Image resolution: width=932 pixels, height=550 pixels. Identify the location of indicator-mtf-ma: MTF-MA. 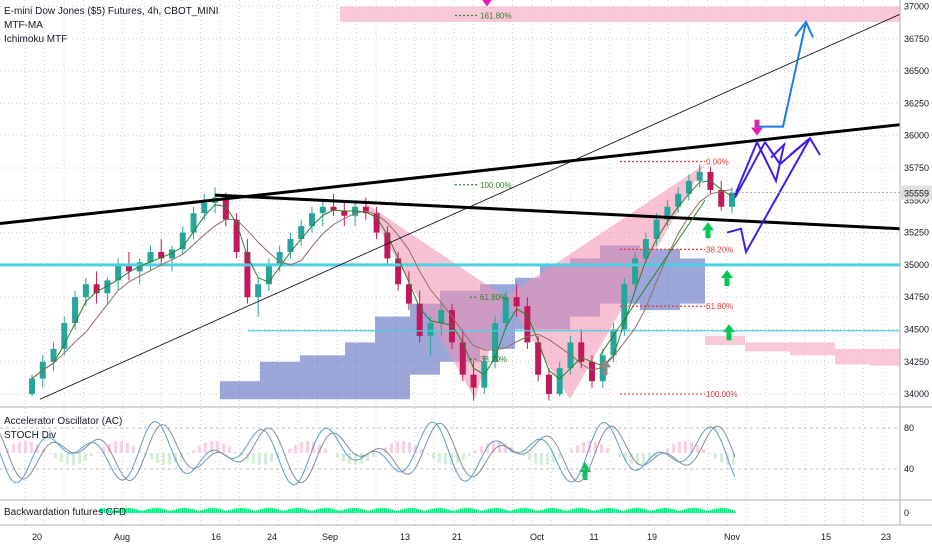
(23, 25).